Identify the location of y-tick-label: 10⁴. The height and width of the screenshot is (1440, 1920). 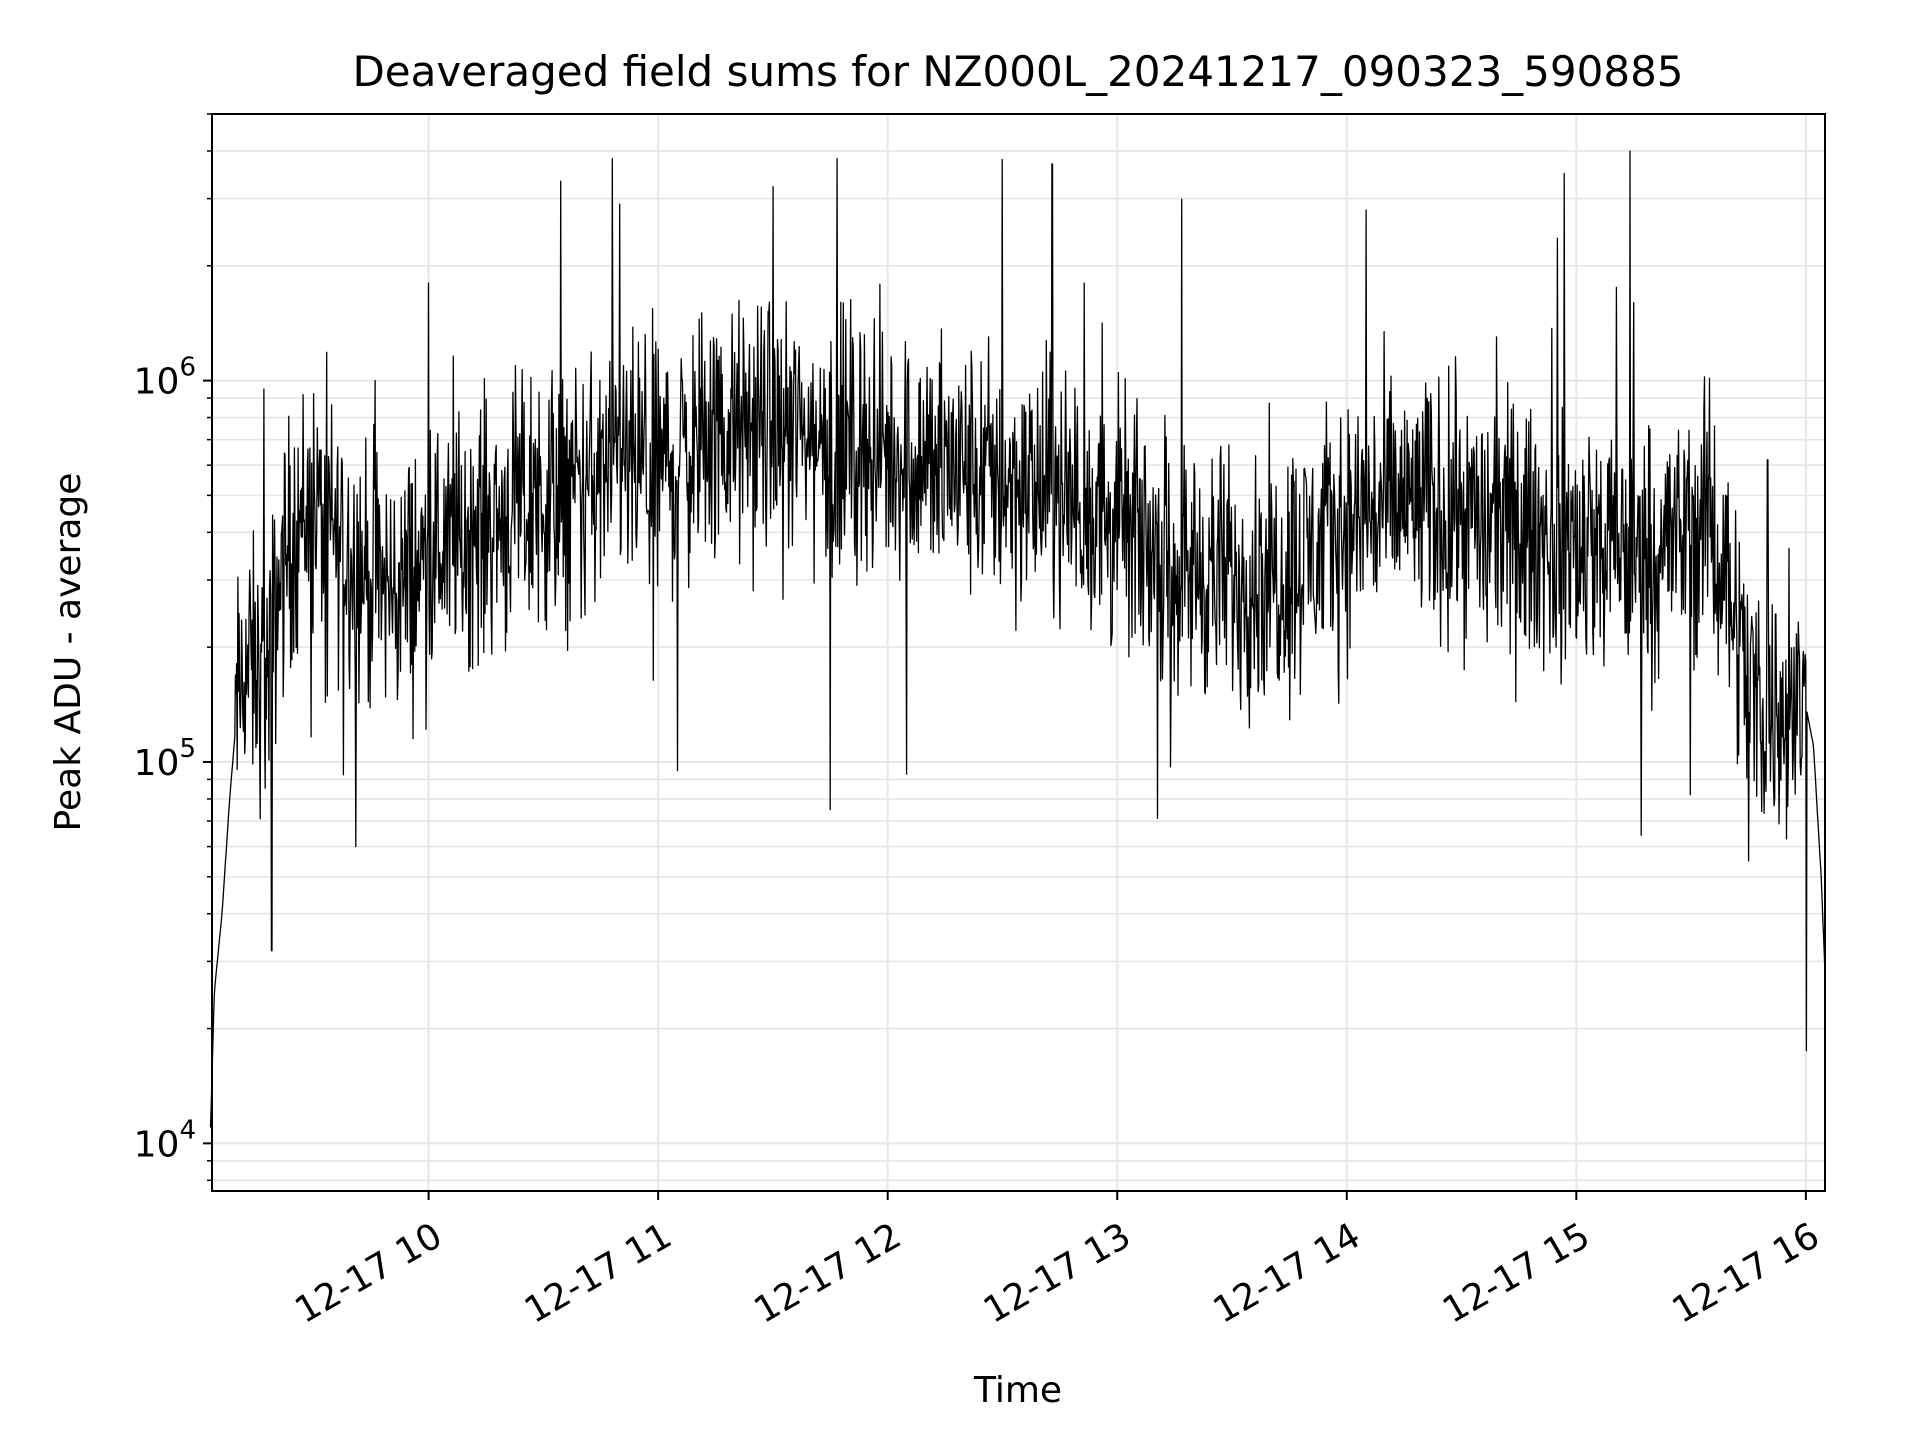
(165, 1140).